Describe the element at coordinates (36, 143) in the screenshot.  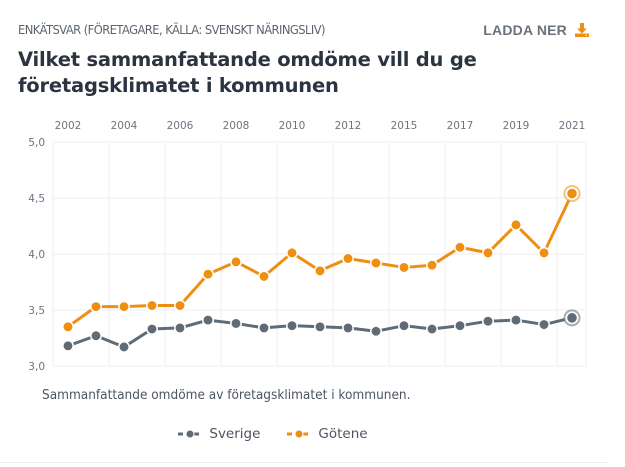
I see `y-tick-label: 5,0` at that location.